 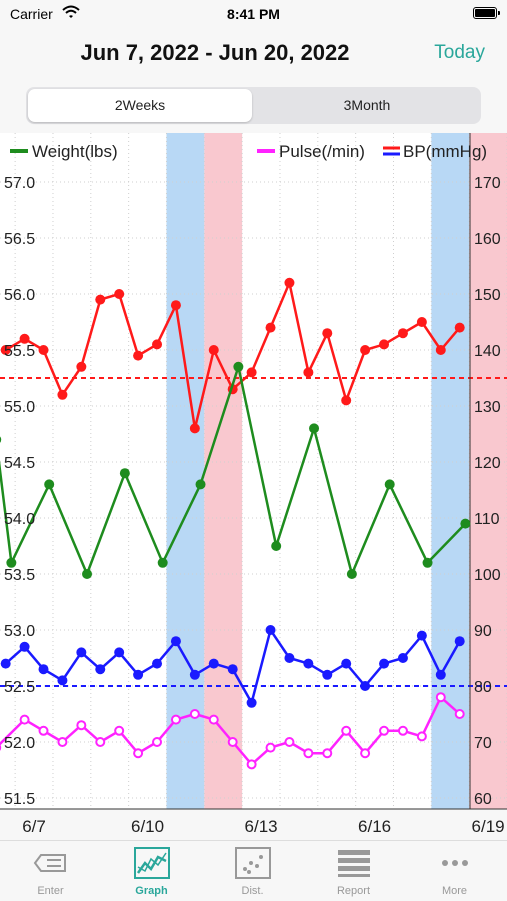 What do you see at coordinates (152, 863) in the screenshot?
I see `graph-icon` at bounding box center [152, 863].